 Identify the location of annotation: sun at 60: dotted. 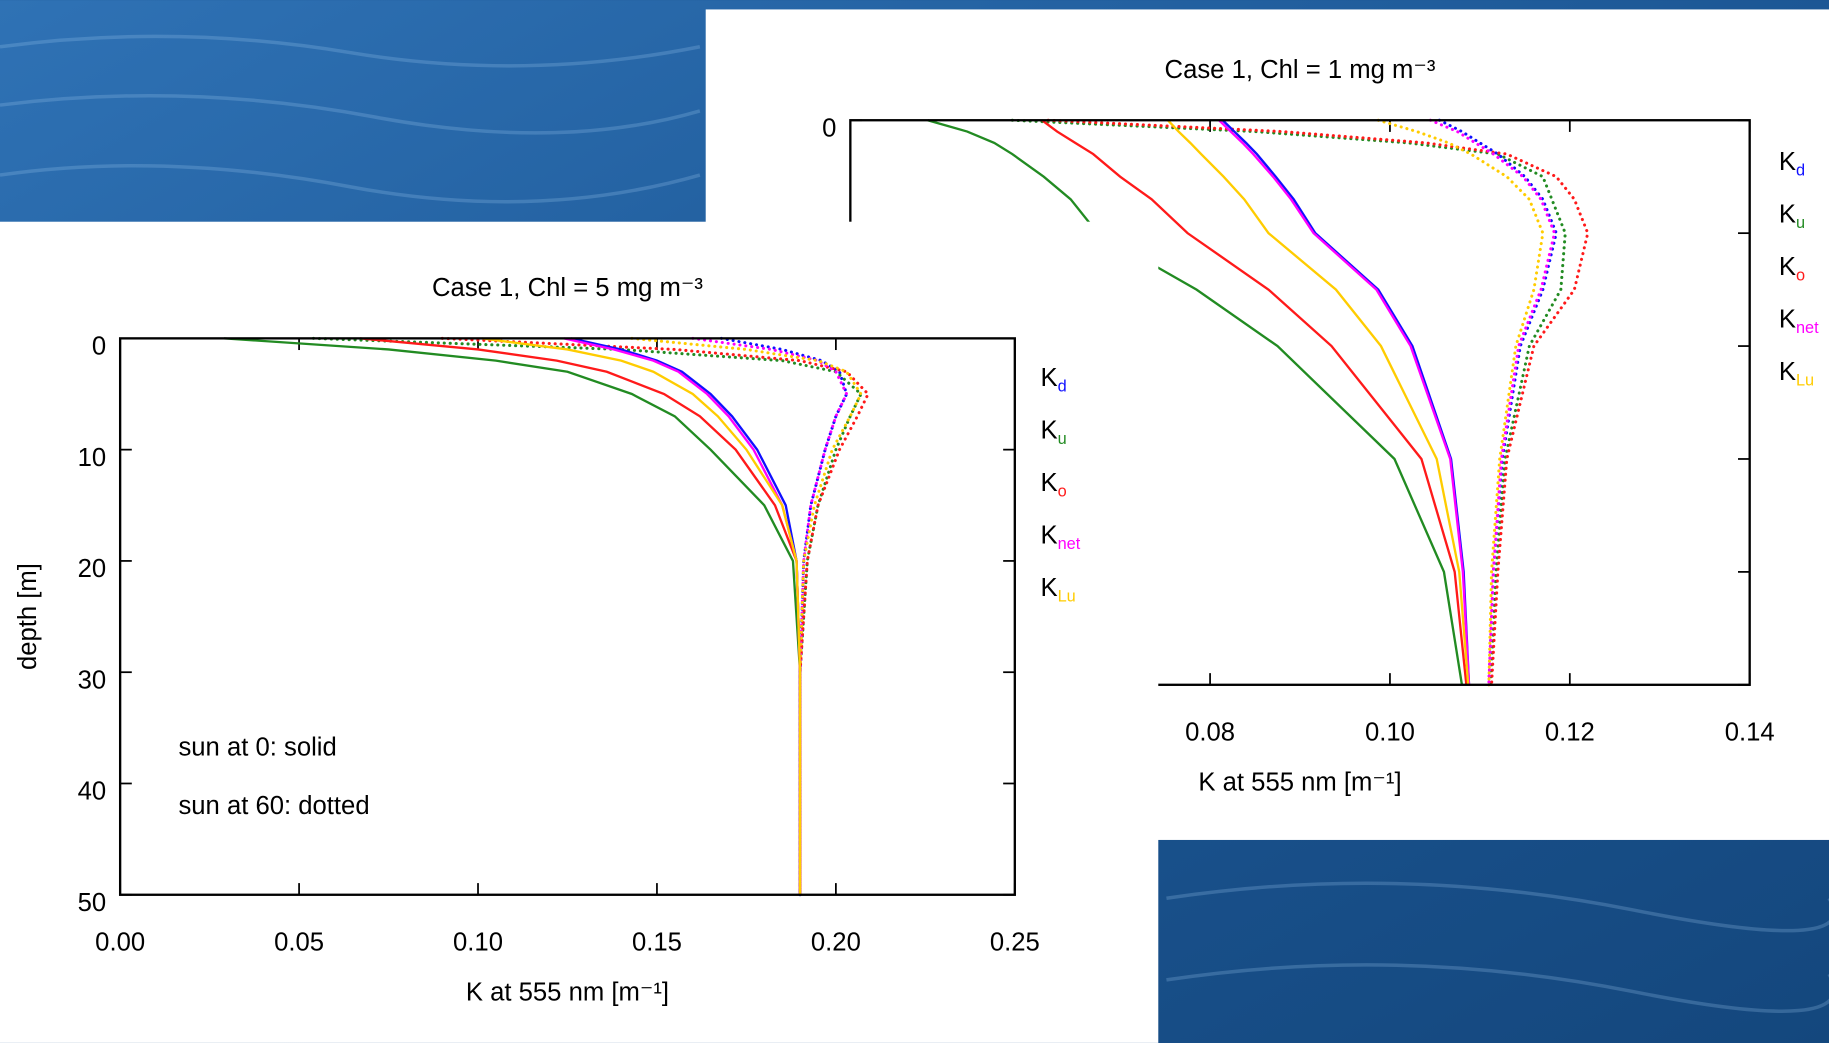
(273, 806).